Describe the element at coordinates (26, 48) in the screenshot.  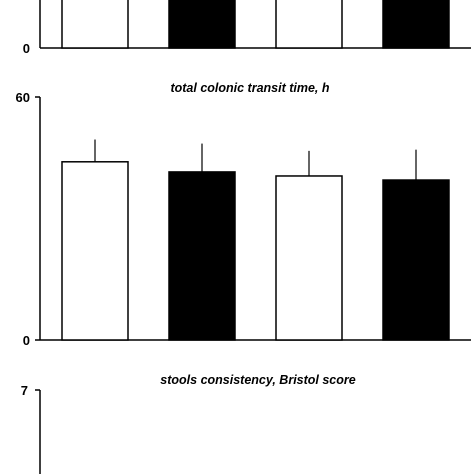
I see `panel-top-ytick-0: 0` at that location.